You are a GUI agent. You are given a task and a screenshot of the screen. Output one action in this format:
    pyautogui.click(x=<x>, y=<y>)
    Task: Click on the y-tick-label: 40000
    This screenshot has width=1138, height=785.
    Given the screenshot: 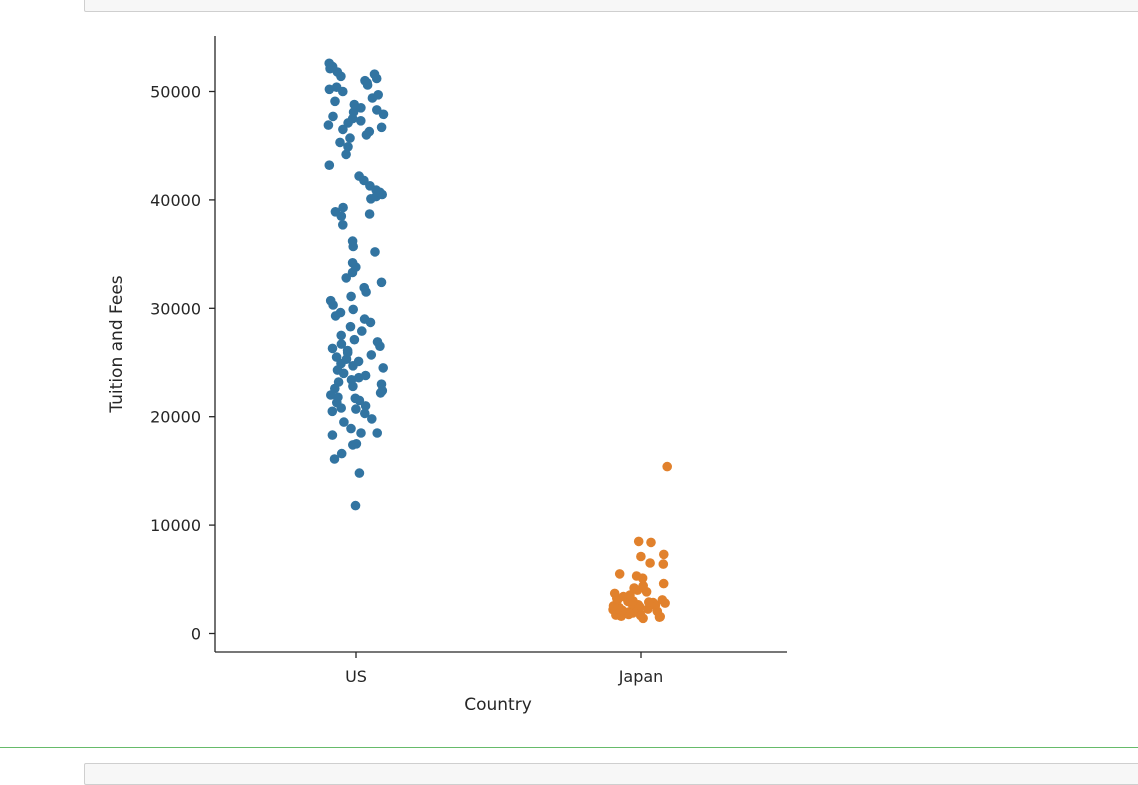 What is the action you would take?
    pyautogui.click(x=175, y=200)
    